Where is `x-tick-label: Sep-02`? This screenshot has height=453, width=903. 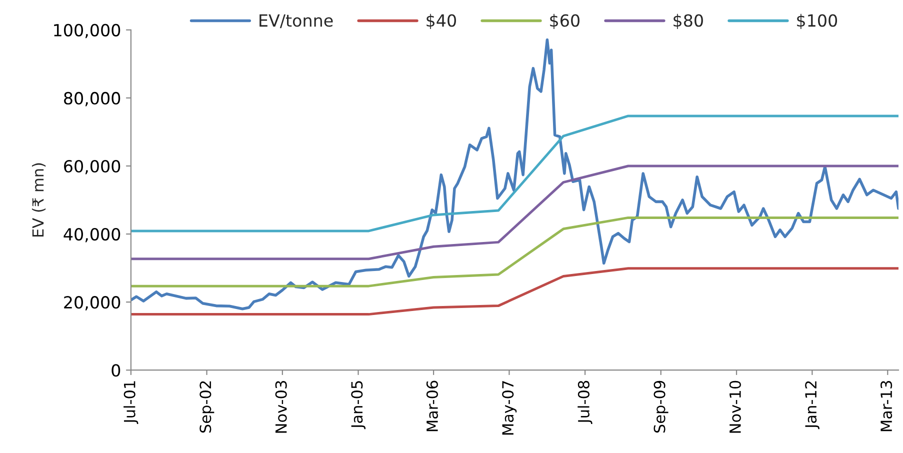
x-tick-label: Sep-02 is located at coordinates (207, 407).